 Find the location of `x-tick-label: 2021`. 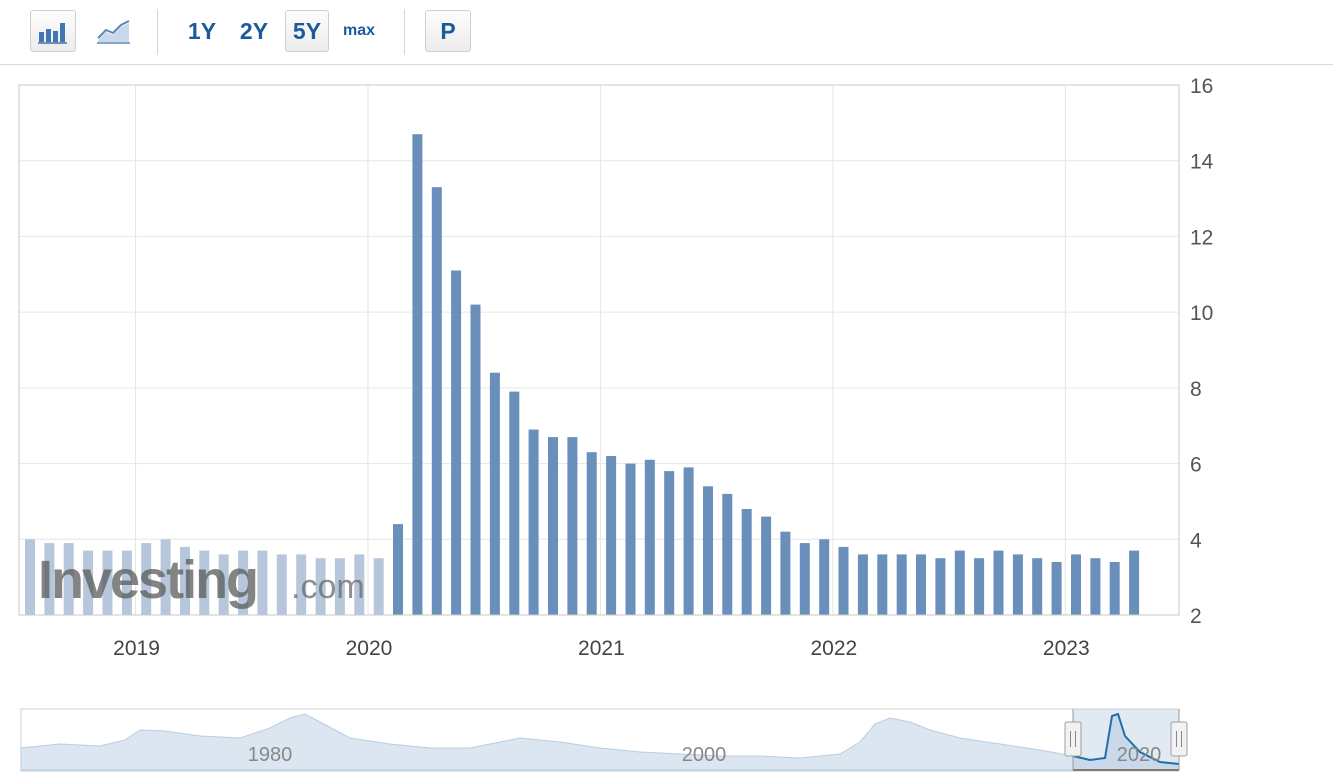

x-tick-label: 2021 is located at coordinates (601, 648).